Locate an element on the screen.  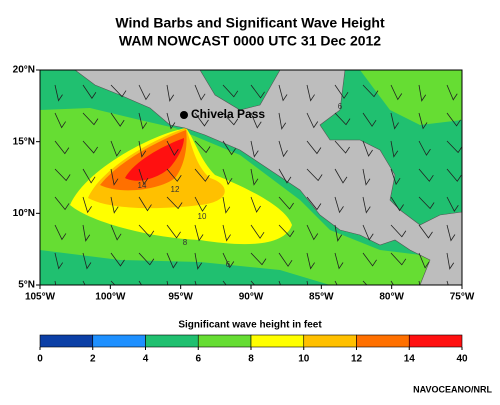
location-marker is located at coordinates (184, 115).